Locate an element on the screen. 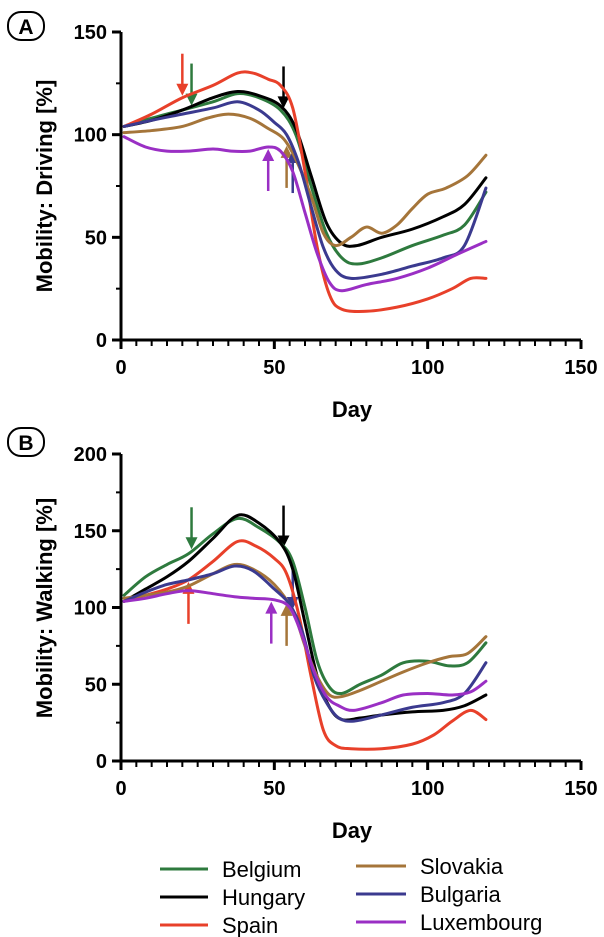  panel-a-series-hungary is located at coordinates (305, 169).